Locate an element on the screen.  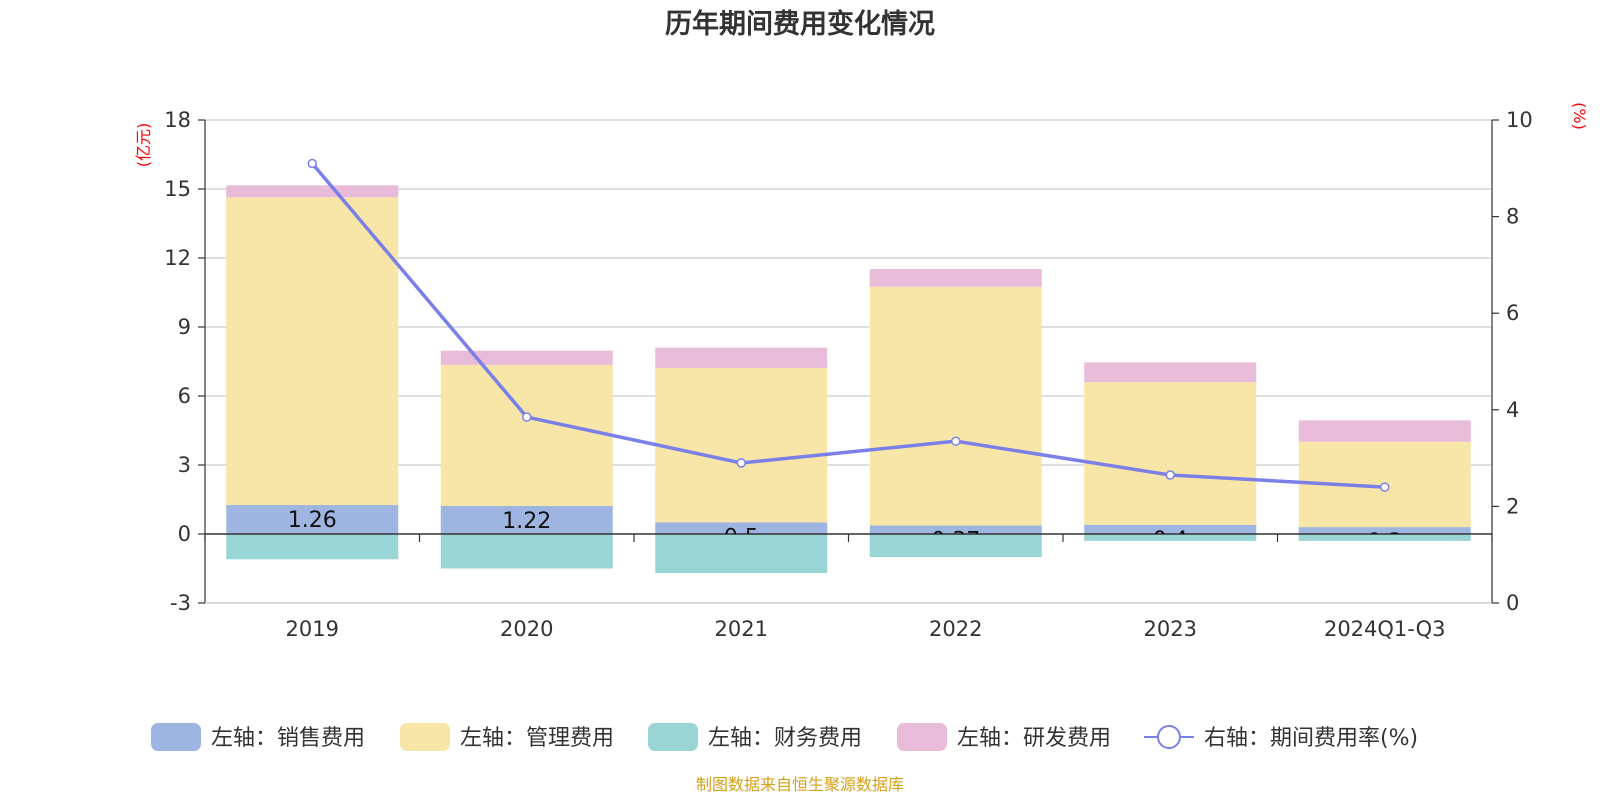
left-axis-tick-label: -3 is located at coordinates (180, 603).